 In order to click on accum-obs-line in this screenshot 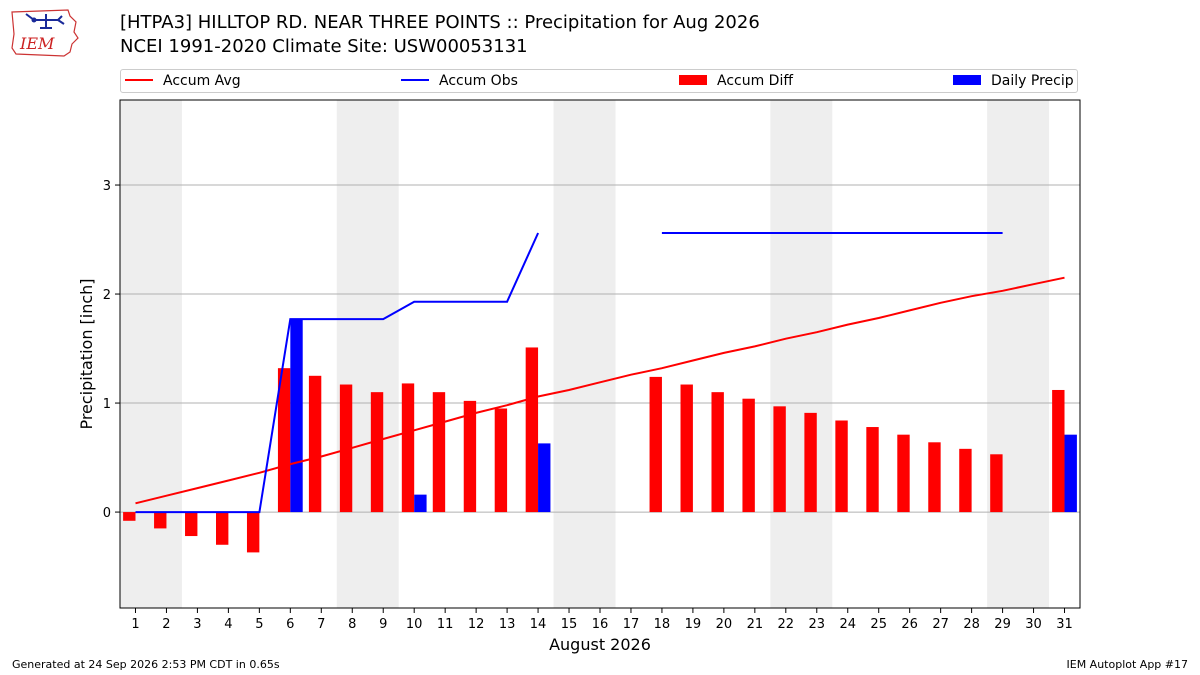, I will do `click(337, 373)`.